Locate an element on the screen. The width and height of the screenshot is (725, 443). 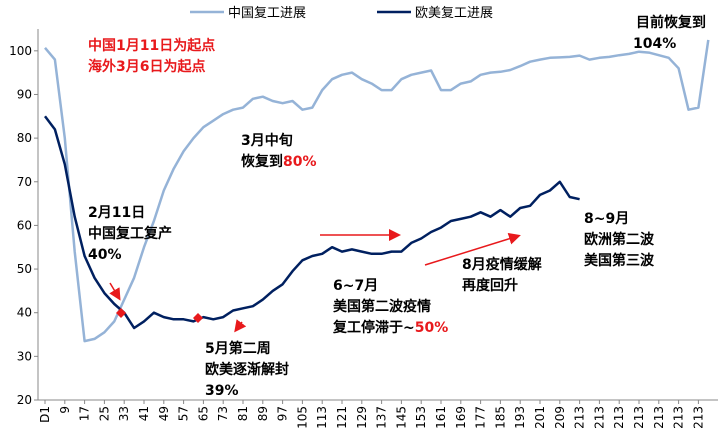
annotation-text: 美国第二波疫情 is located at coordinates (382, 306).